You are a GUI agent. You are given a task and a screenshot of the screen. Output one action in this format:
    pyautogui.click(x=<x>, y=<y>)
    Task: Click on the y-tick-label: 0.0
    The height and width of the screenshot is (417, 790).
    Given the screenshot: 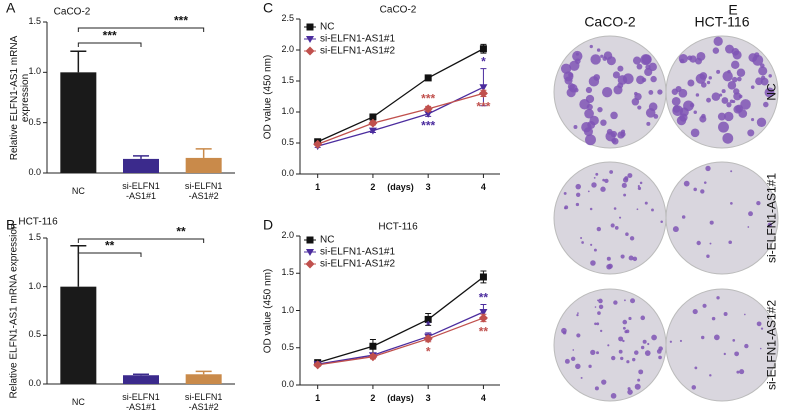 What is the action you would take?
    pyautogui.click(x=34, y=383)
    